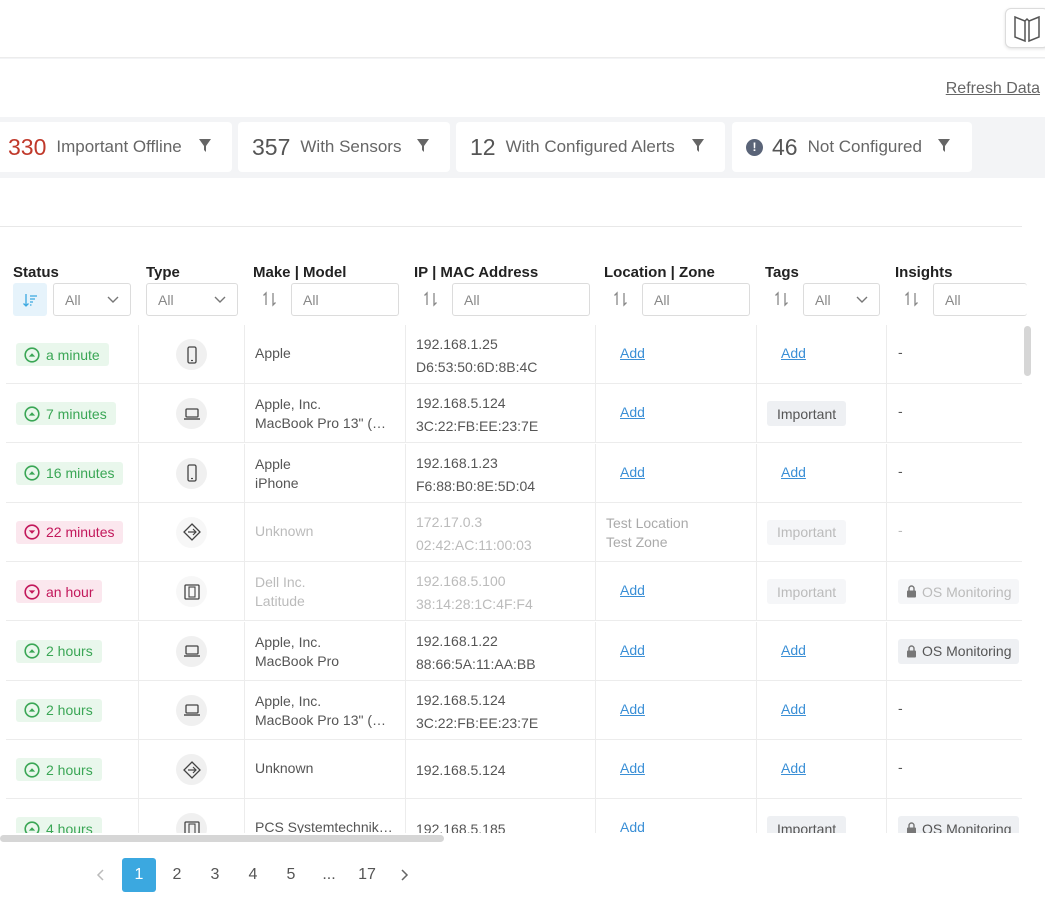 This screenshot has height=900, width=1045. I want to click on column-header-ip-mac: IP | MAC Address, so click(476, 272).